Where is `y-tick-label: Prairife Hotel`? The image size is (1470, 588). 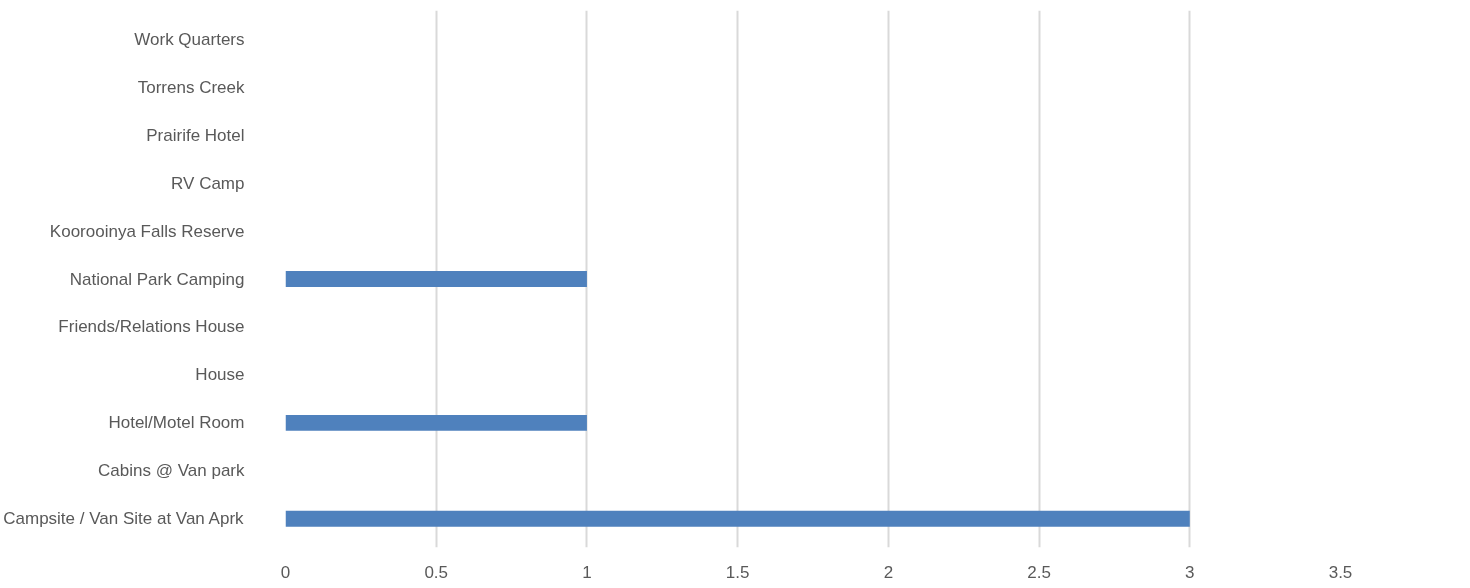
y-tick-label: Prairife Hotel is located at coordinates (195, 135).